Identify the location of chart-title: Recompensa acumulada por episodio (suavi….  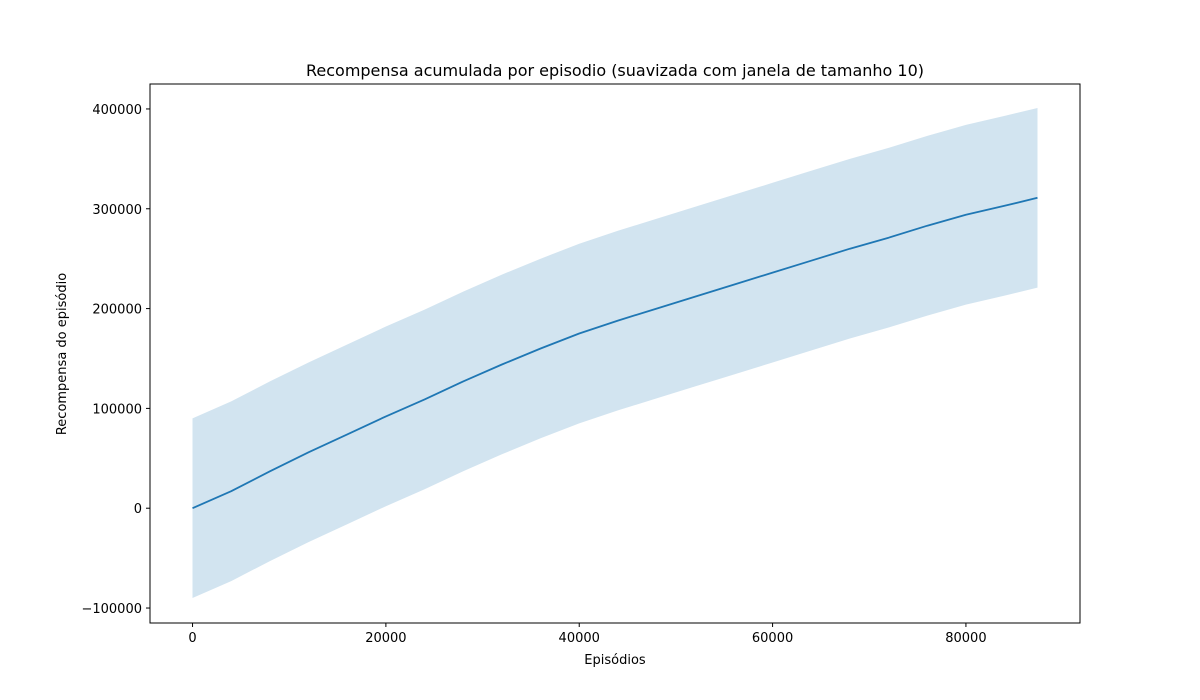
(615, 70).